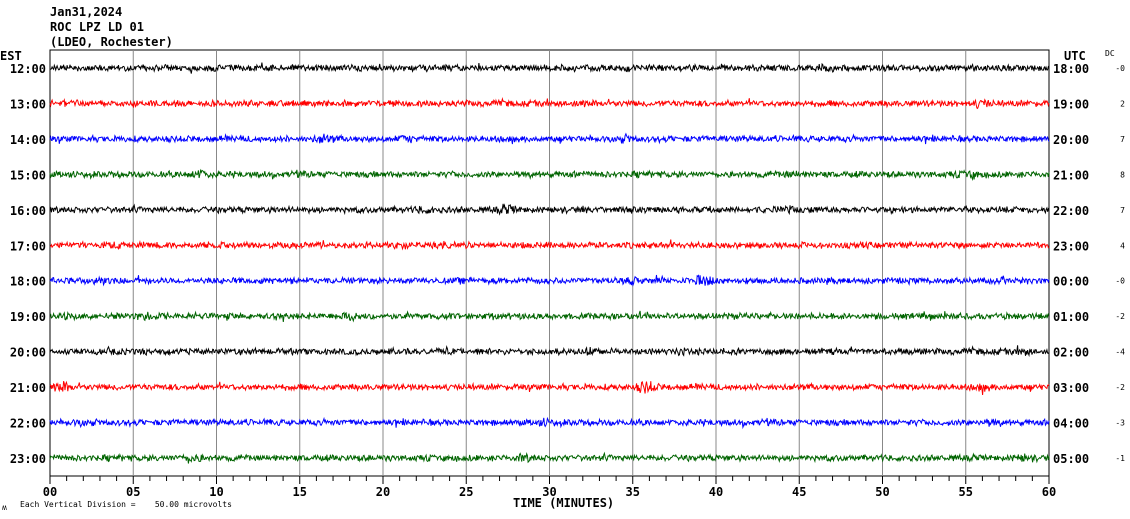 The image size is (1130, 519). I want to click on title-date: Jan31,2024, so click(86, 12).